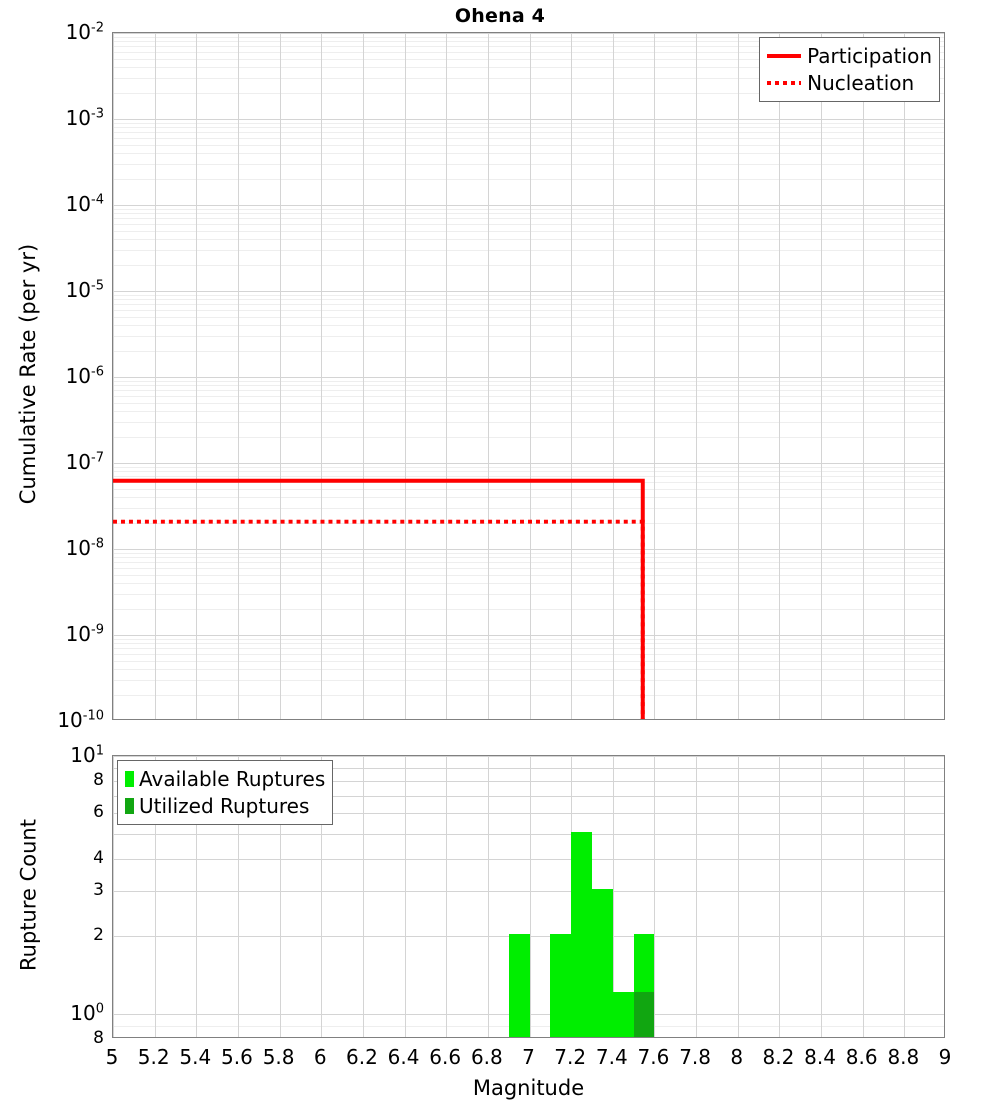 This screenshot has height=1100, width=1000. Describe the element at coordinates (784, 82) in the screenshot. I see `dotted-line-icon` at that location.